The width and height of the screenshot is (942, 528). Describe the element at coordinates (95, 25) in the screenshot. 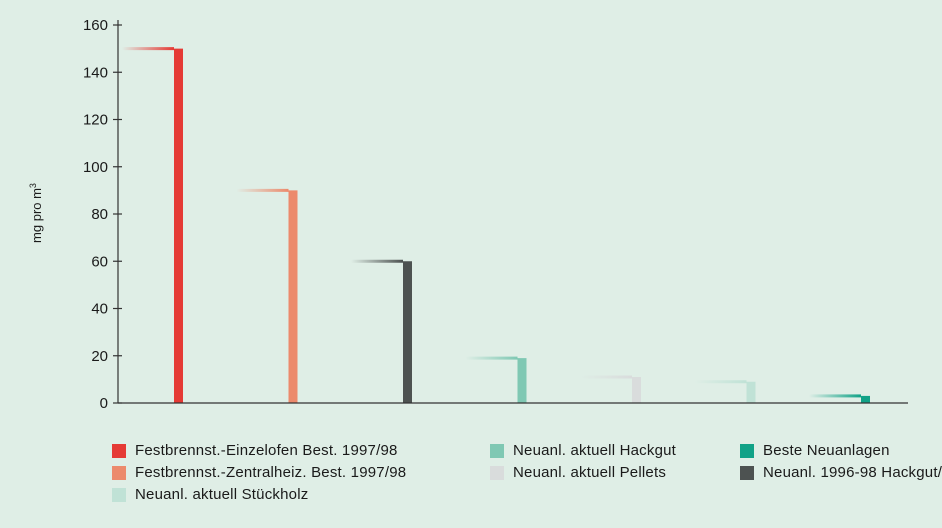

I see `y-tick-label: 160` at that location.